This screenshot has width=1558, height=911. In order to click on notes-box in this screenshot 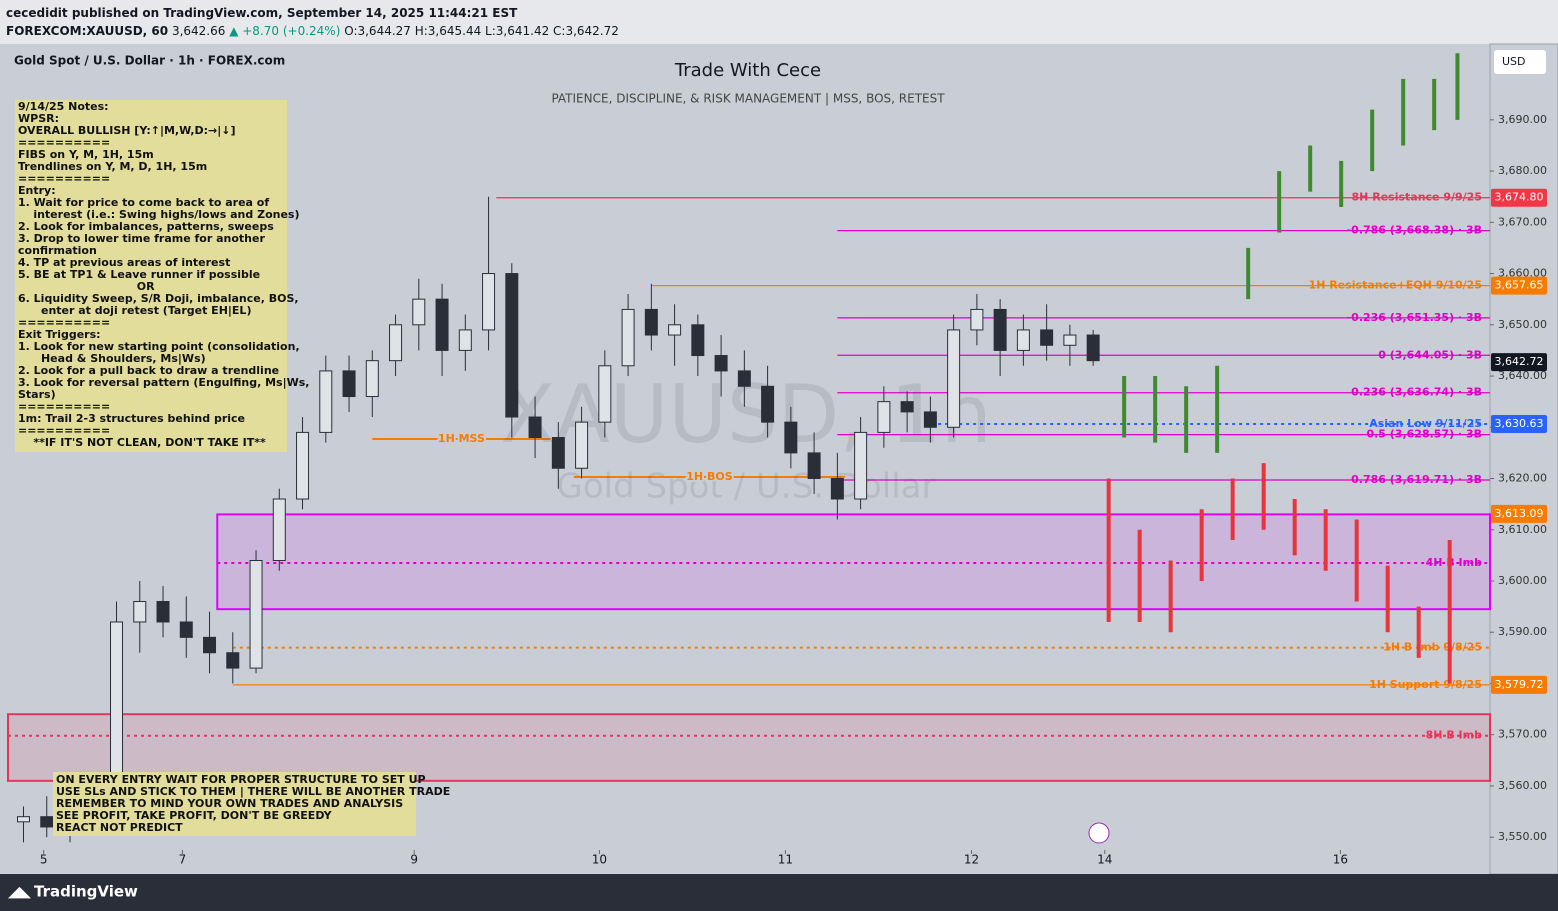, I will do `click(151, 276)`.